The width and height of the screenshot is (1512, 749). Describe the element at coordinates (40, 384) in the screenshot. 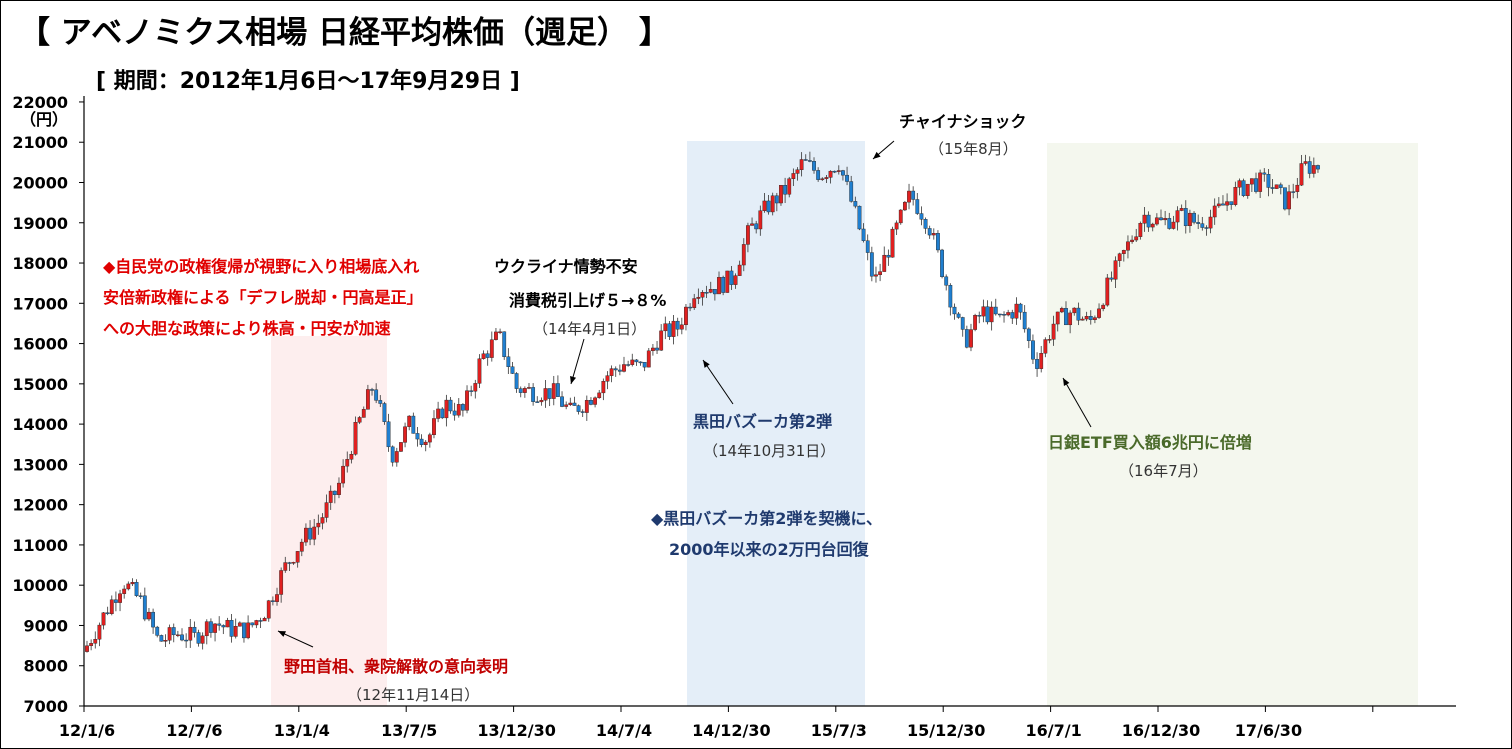

I see `y-tick-label: 15000` at that location.